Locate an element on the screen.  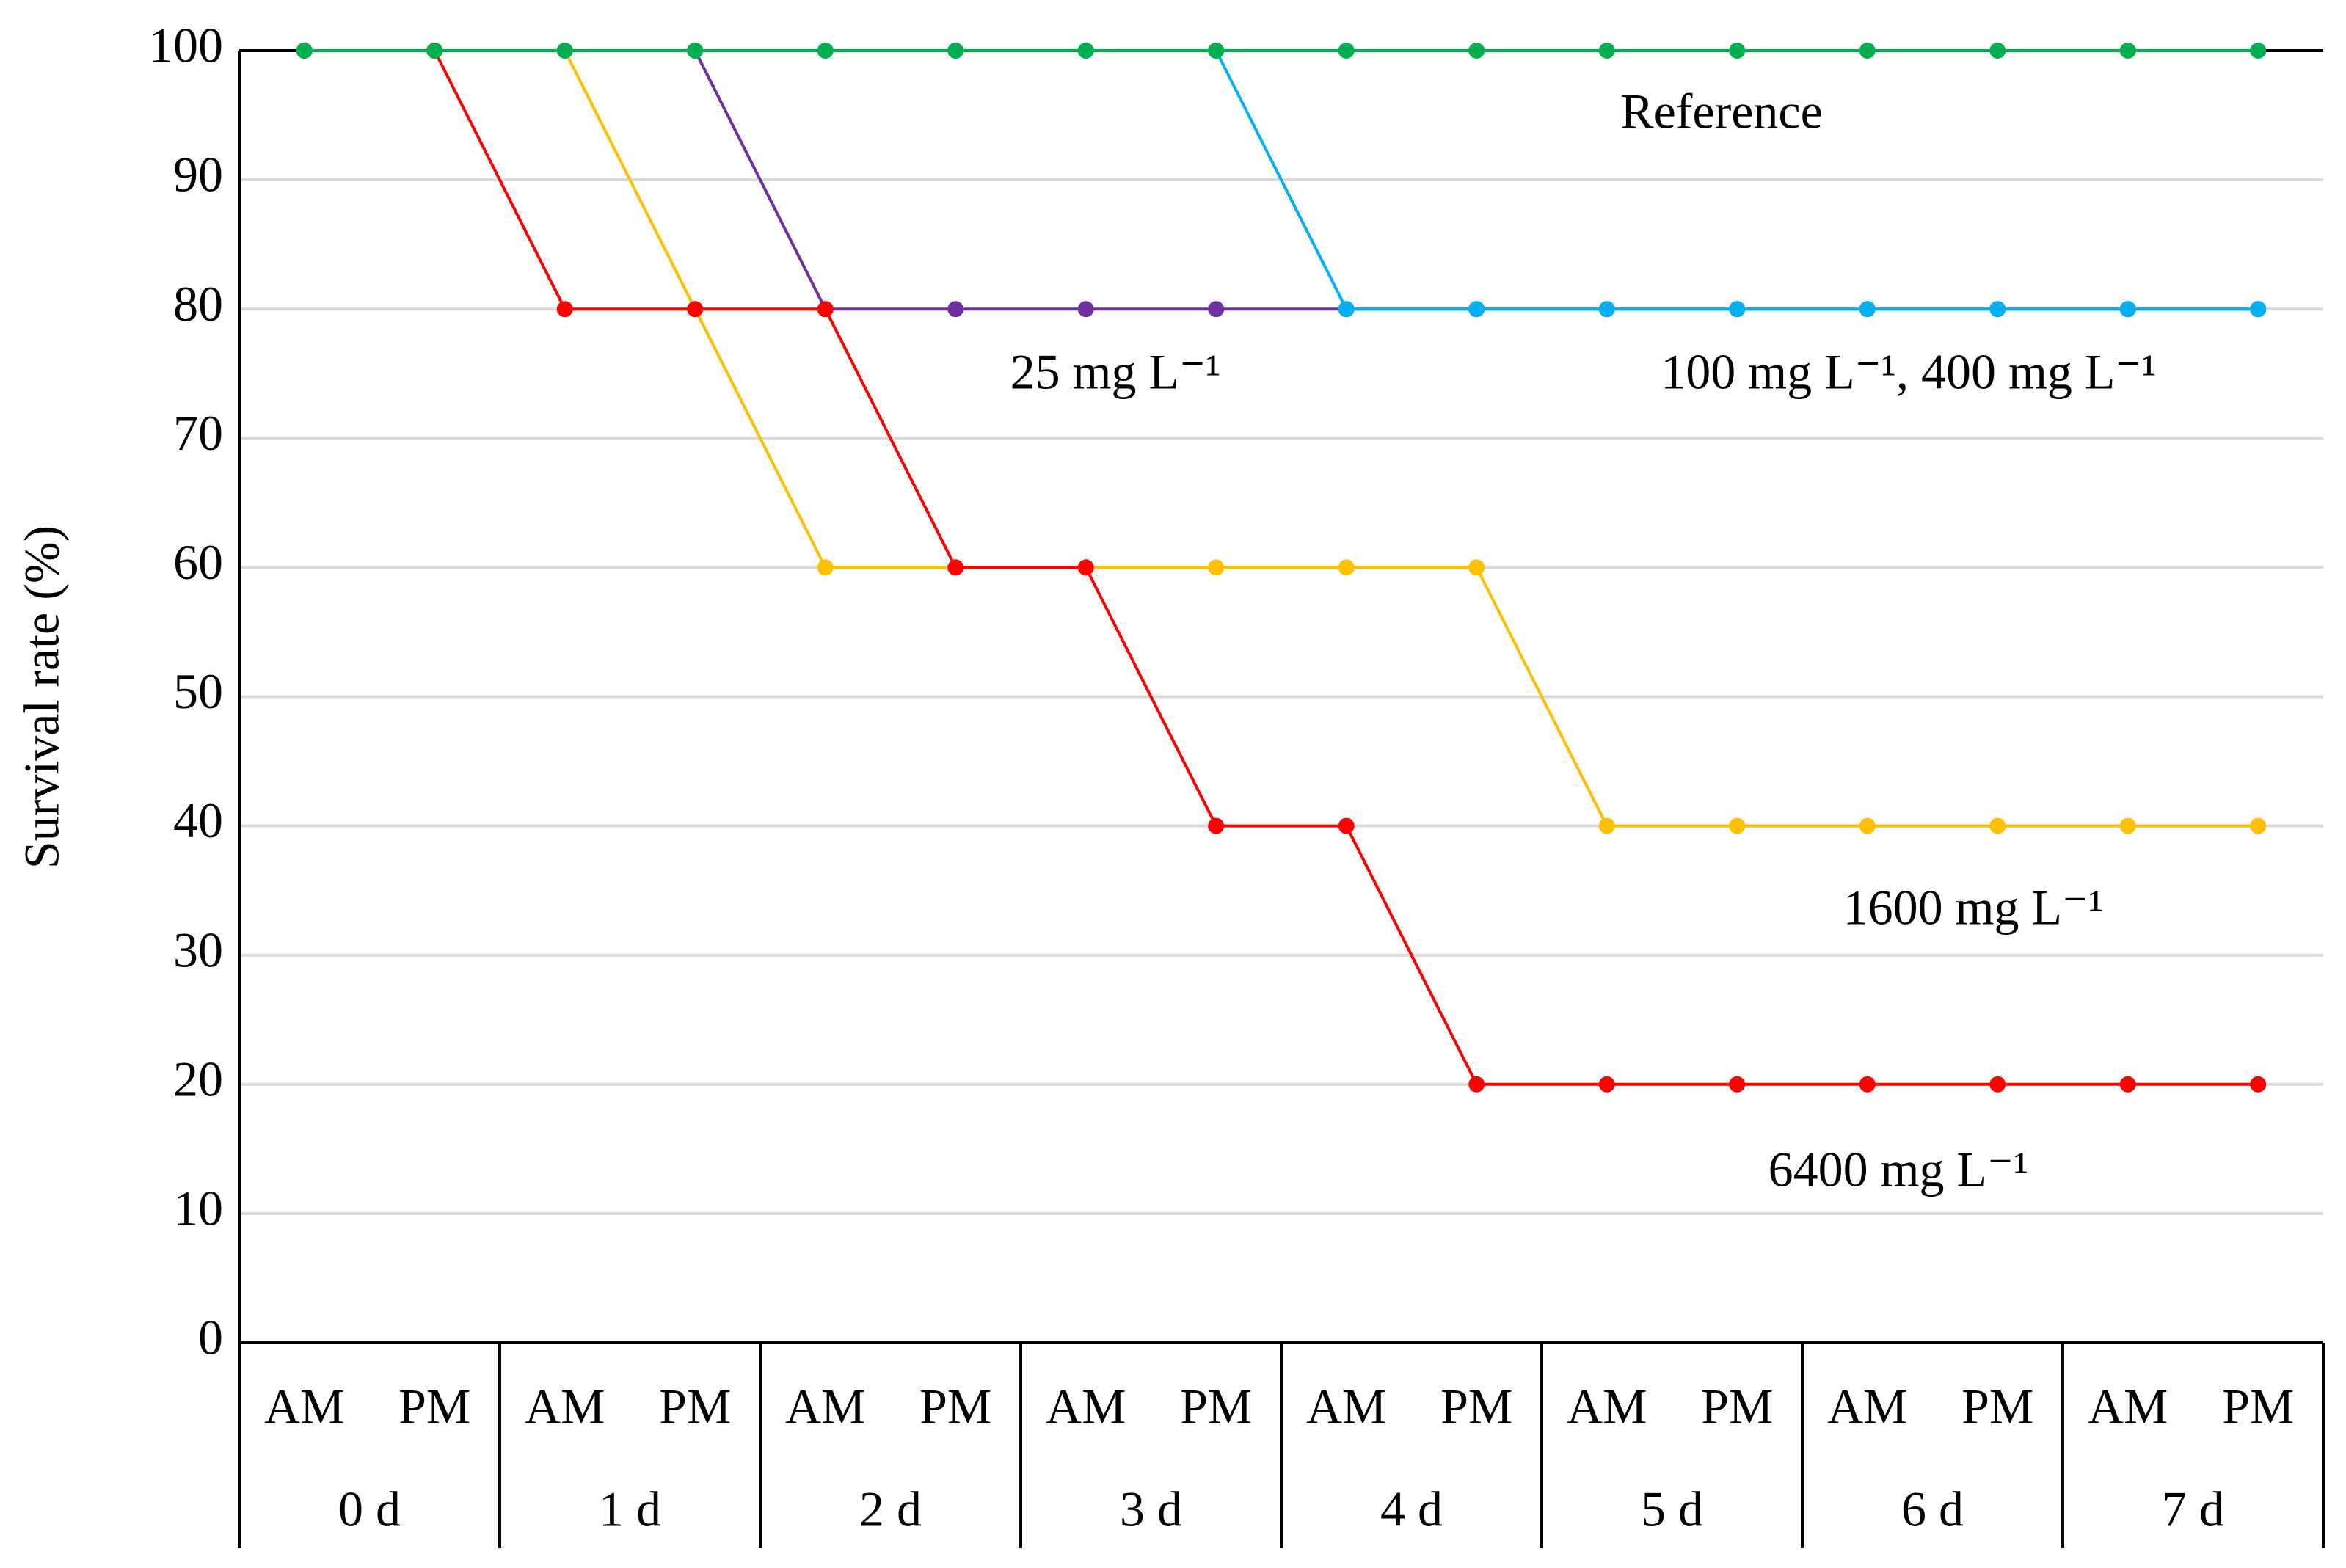
y-tick-label: 30 is located at coordinates (198, 950).